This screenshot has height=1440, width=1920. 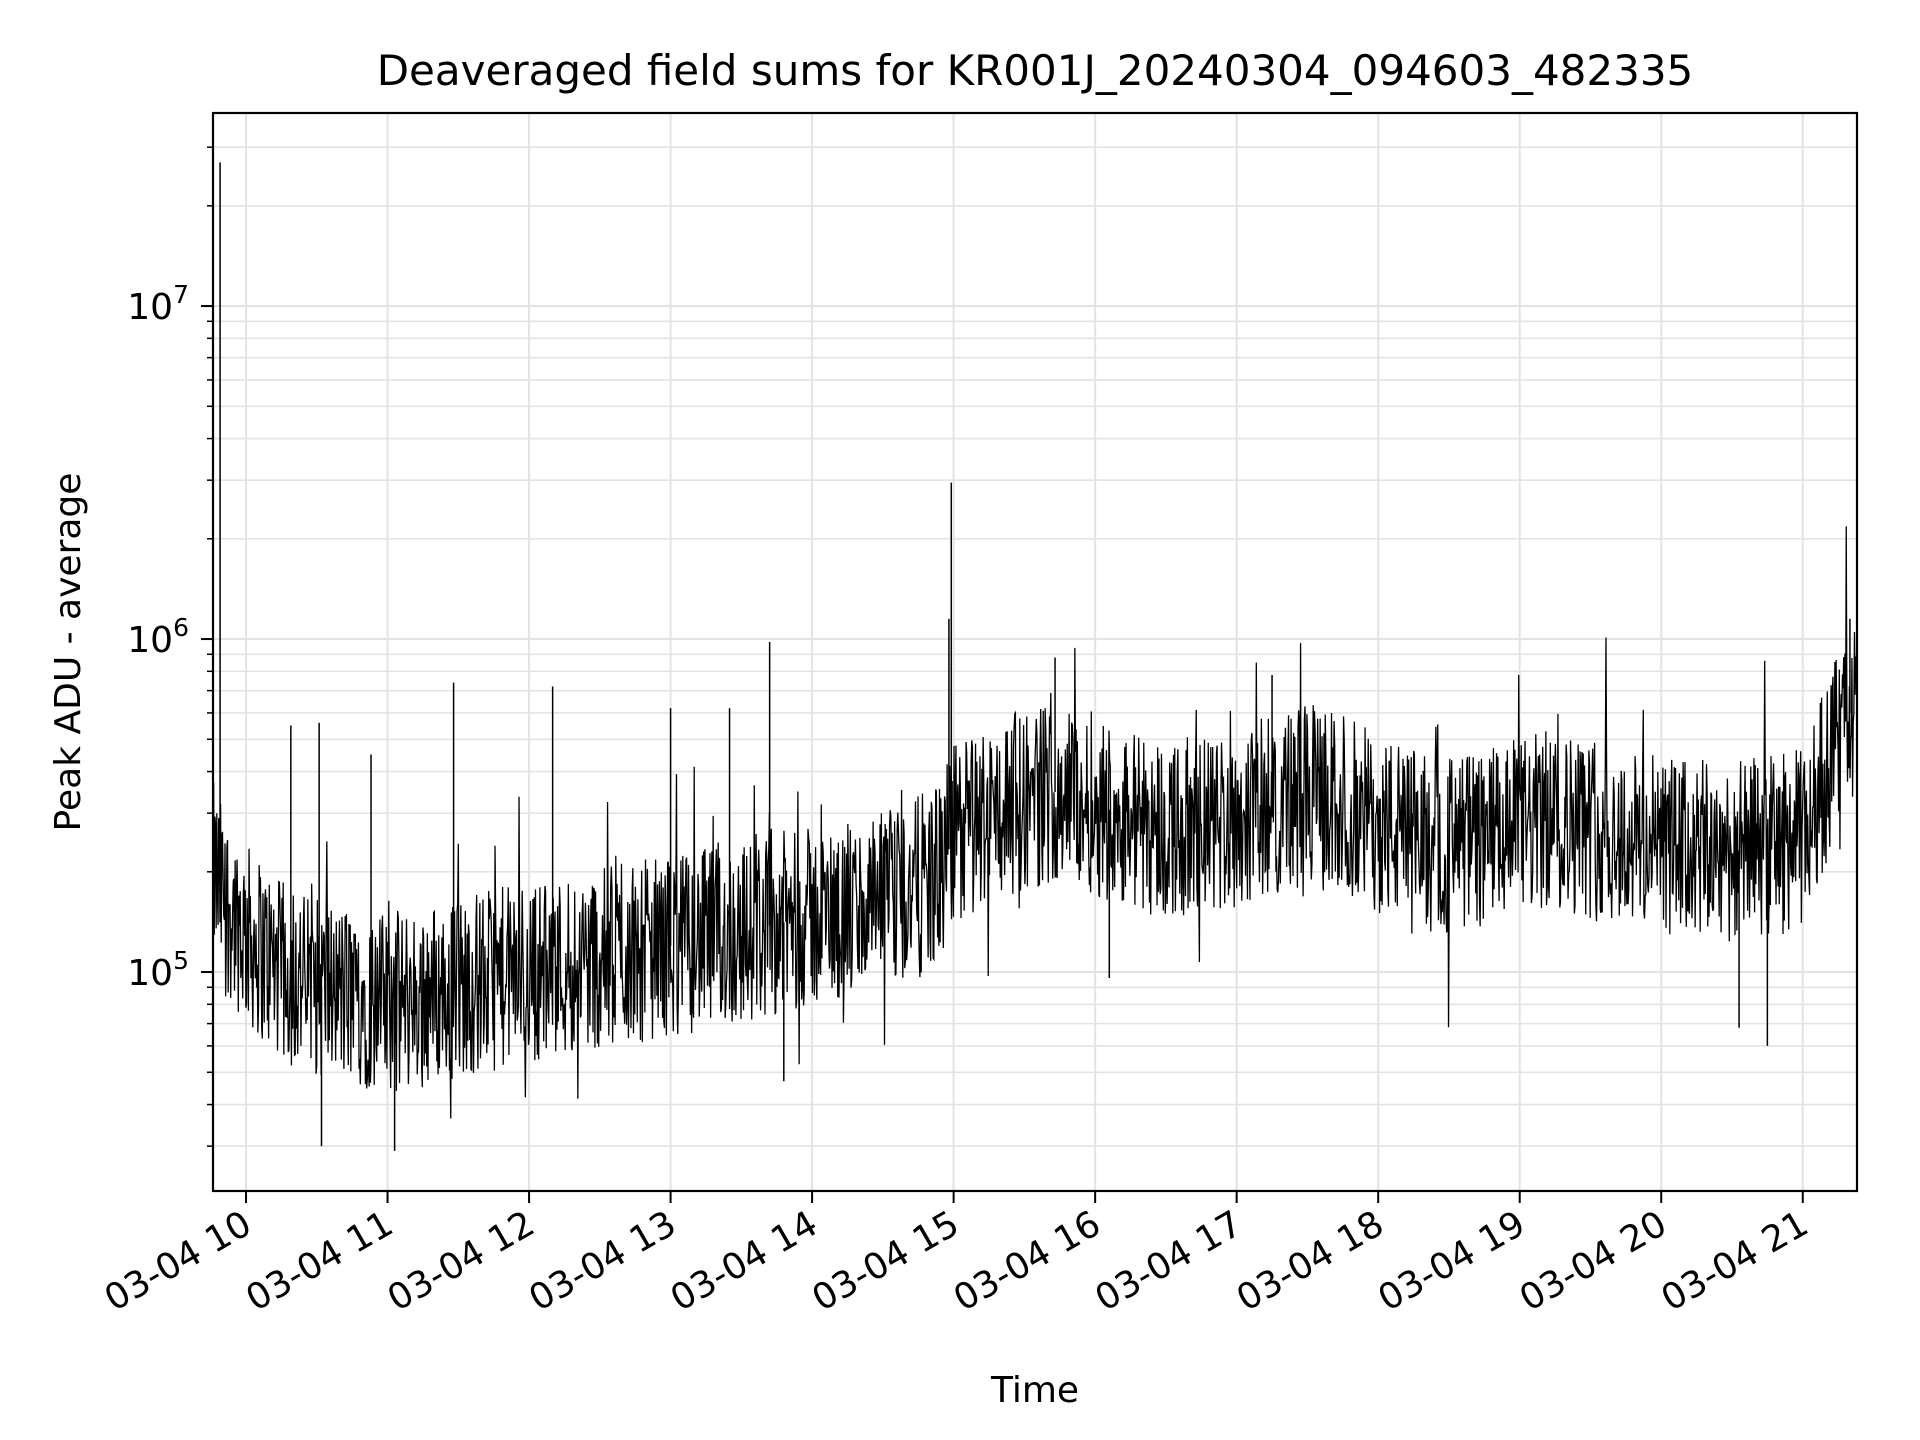 What do you see at coordinates (68, 652) in the screenshot?
I see `y-axis-label: Peak ADU - average` at bounding box center [68, 652].